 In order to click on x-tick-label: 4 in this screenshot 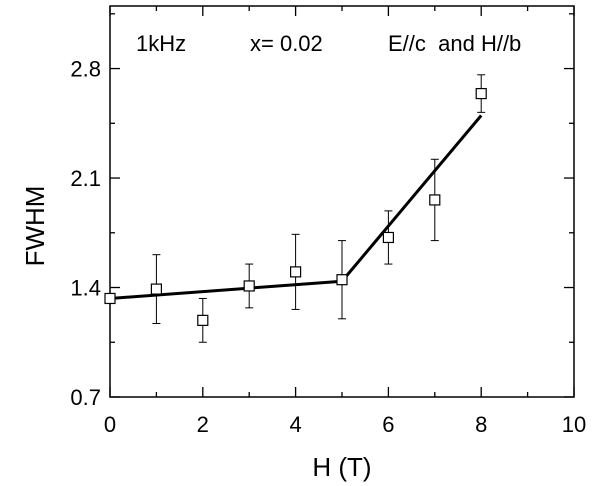, I will do `click(295, 424)`.